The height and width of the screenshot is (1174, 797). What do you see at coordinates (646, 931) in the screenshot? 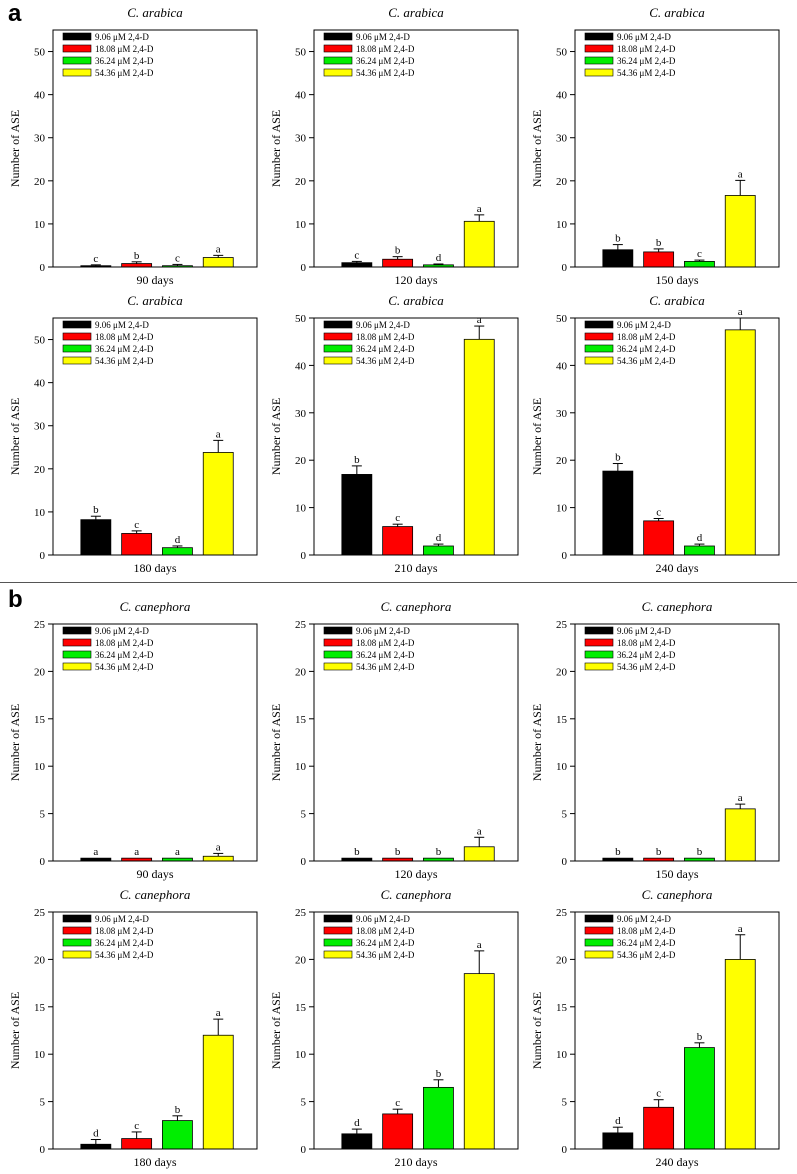
I see `chart-12-legend-label-2: 18.08 μM 2,4-D` at bounding box center [646, 931].